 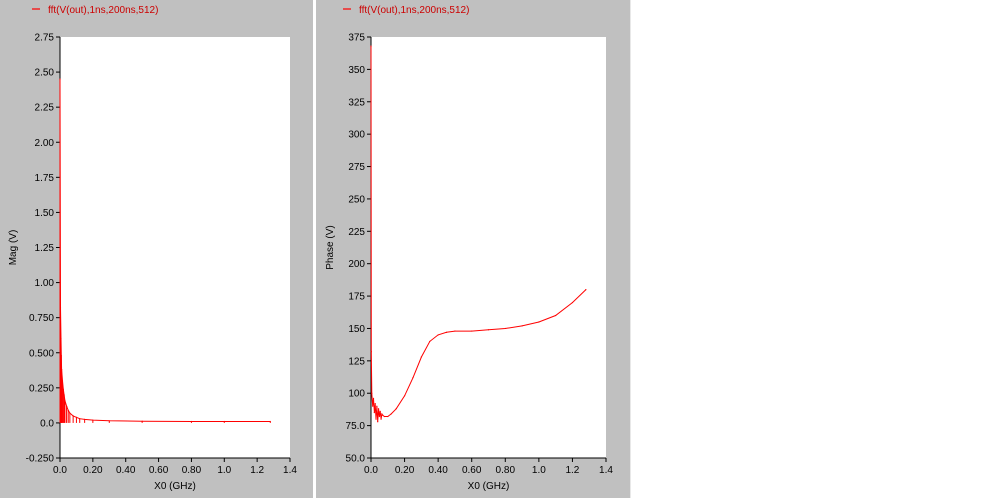 What do you see at coordinates (356, 264) in the screenshot?
I see `y-tick-label: 200` at bounding box center [356, 264].